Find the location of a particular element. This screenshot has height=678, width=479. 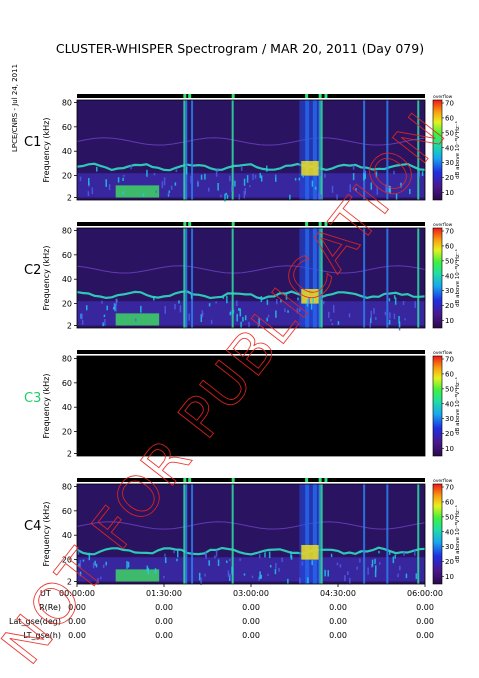

ephemeris-row-label: Lat_gse(deg) is located at coordinates (35, 621).